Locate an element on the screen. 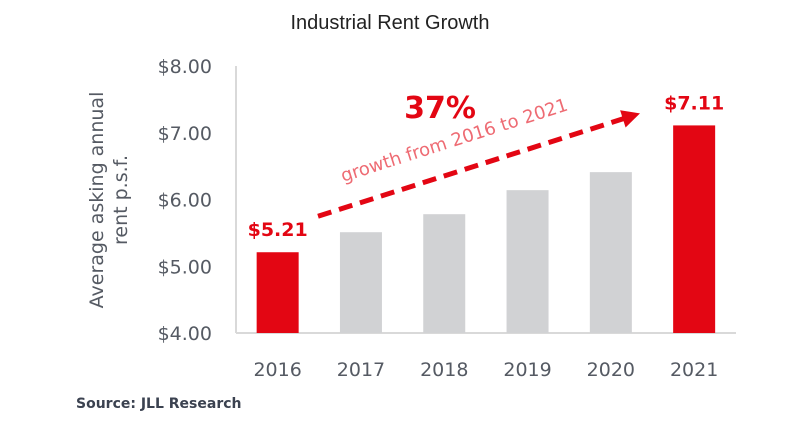 This screenshot has height=440, width=812. y-tick-label: $7.00 is located at coordinates (185, 134).